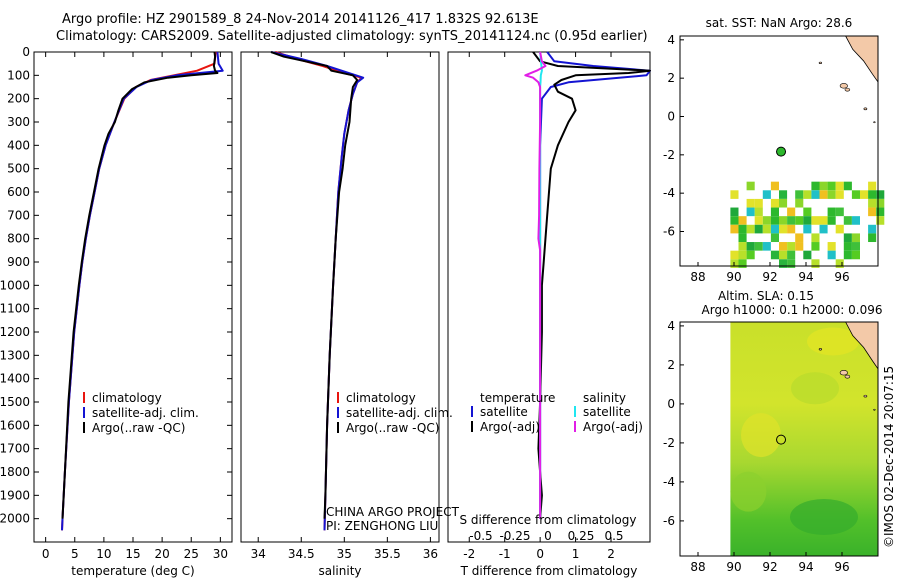  Describe the element at coordinates (161, 554) in the screenshot. I see `x-tick-label: 20` at that location.